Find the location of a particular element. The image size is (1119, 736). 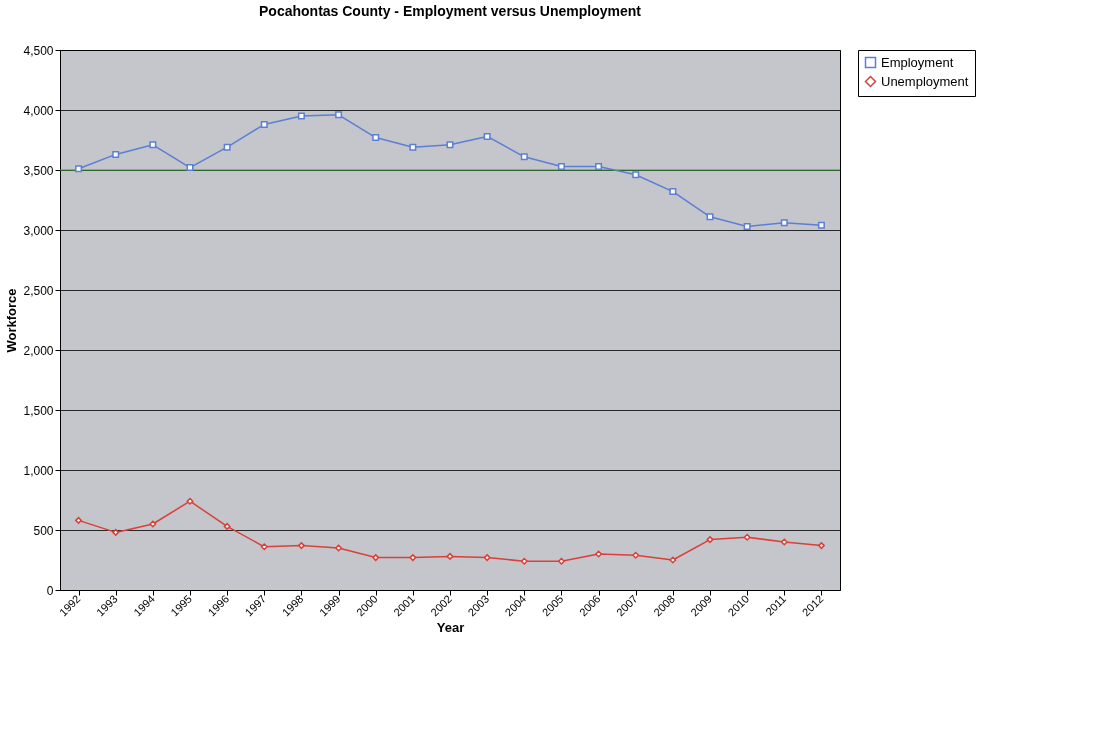

y-tick-label: 500 is located at coordinates (43, 530).